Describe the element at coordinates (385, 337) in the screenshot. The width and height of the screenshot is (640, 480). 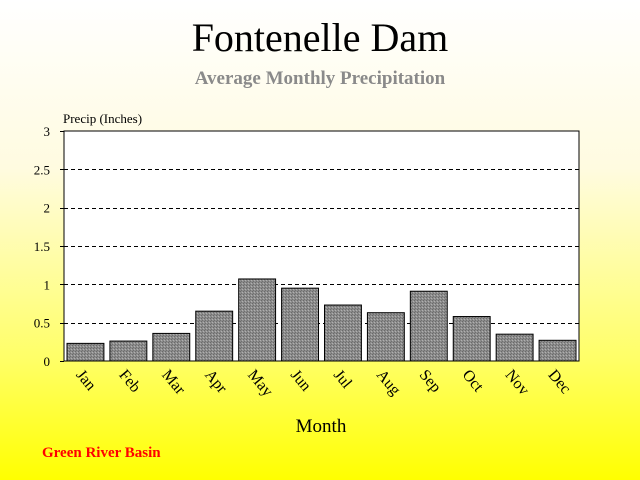
I see `bar-aug` at that location.